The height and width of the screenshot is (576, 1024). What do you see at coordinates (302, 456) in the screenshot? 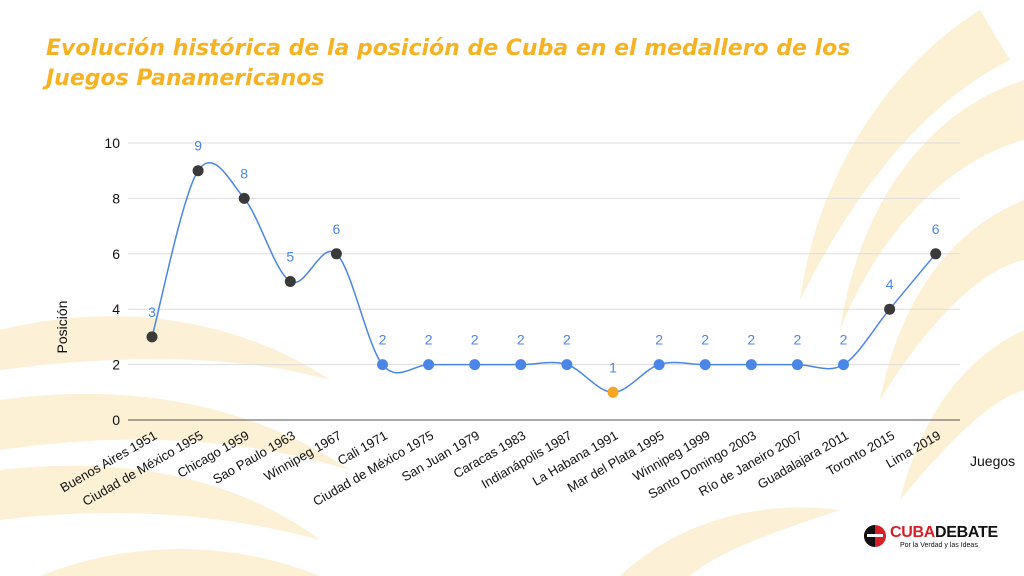
I see `x-tick-label: Winnipeg 1967` at bounding box center [302, 456].